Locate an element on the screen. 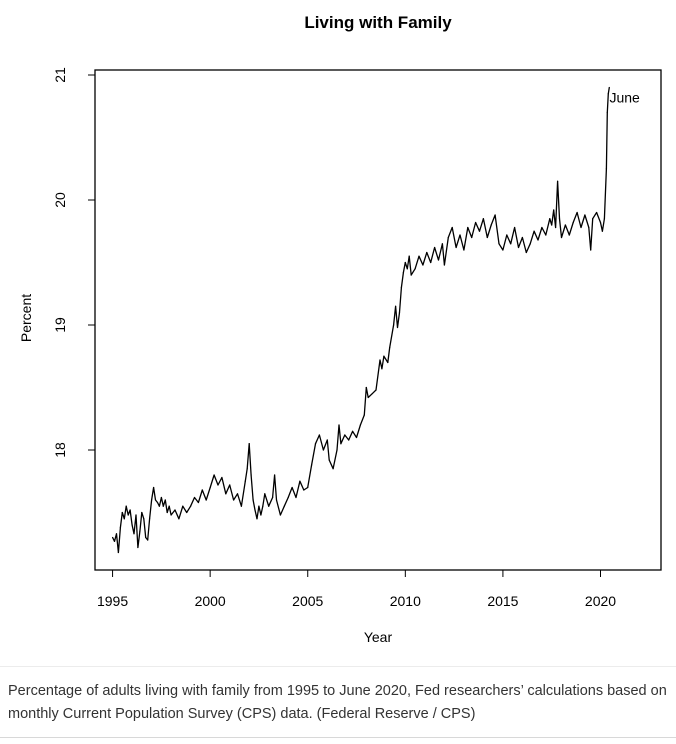  caption-divider-bottom is located at coordinates (338, 737).